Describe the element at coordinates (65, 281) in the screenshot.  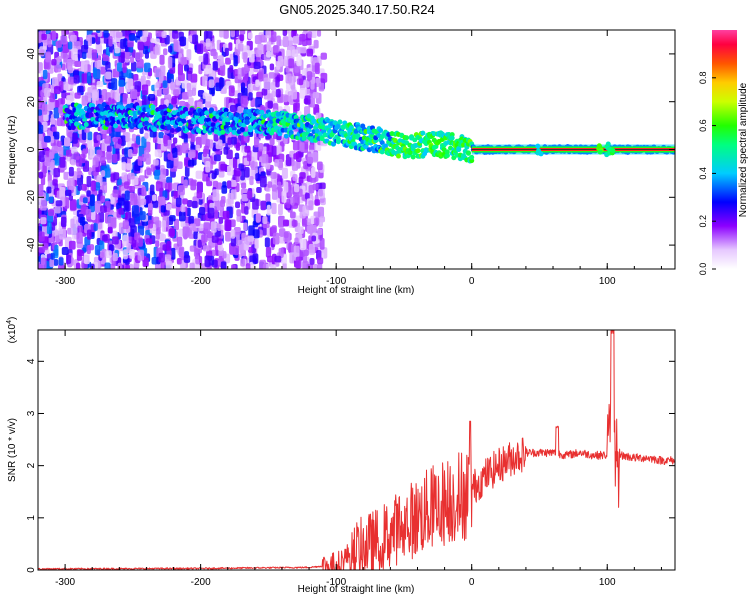
I see `x-tick-label: -300` at that location.